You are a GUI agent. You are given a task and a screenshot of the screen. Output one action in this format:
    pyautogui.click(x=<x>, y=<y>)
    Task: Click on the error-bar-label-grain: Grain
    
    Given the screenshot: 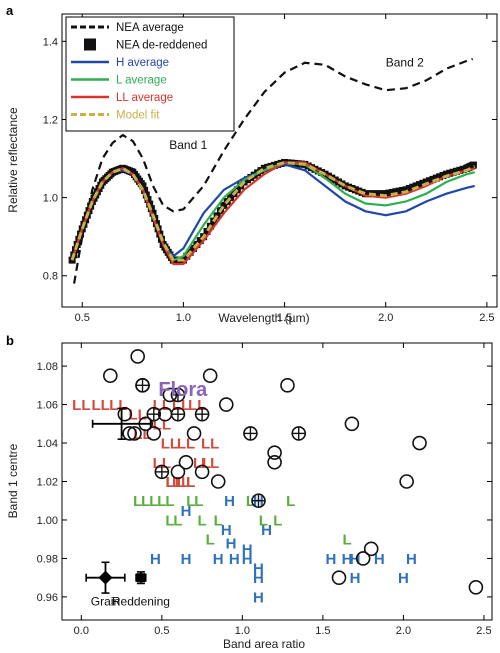 What is the action you would take?
    pyautogui.click(x=105, y=602)
    